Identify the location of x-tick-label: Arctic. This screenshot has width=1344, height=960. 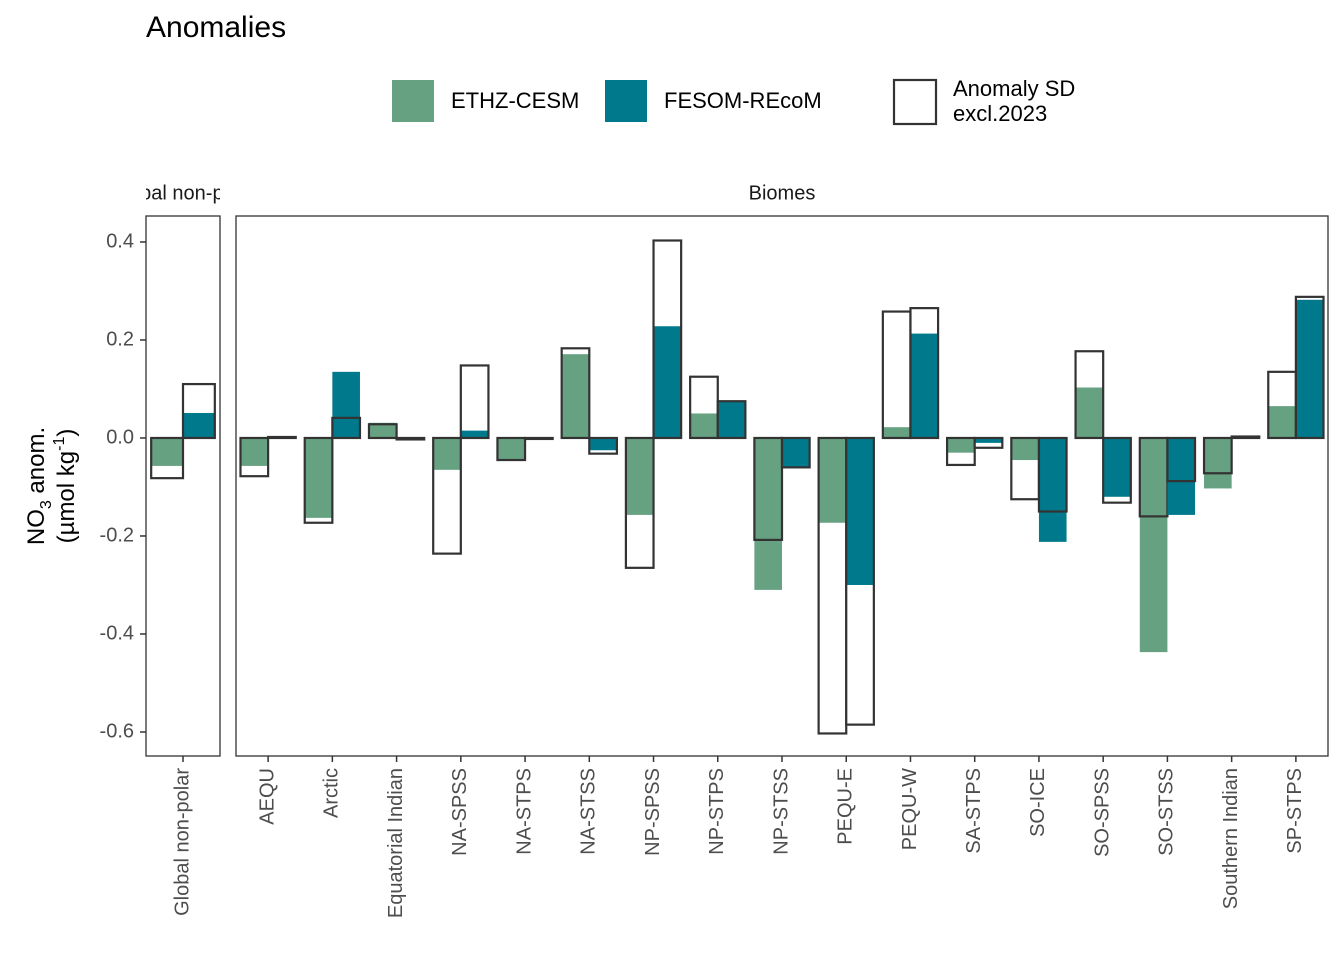
(332, 793).